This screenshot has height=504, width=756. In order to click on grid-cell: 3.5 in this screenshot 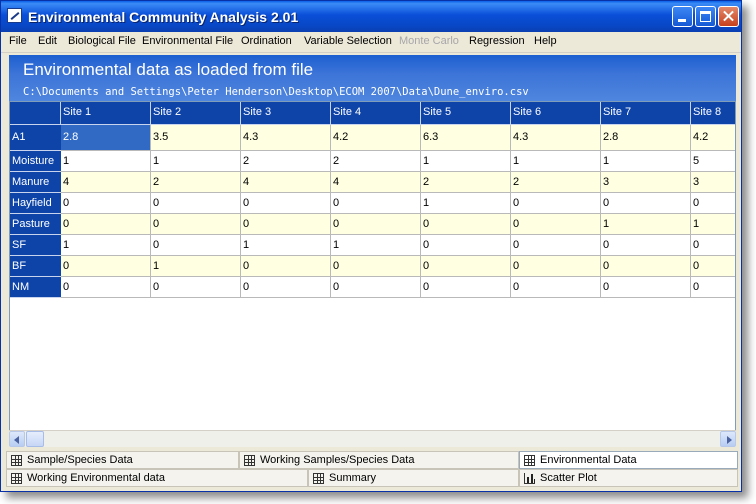, I will do `click(196, 138)`.